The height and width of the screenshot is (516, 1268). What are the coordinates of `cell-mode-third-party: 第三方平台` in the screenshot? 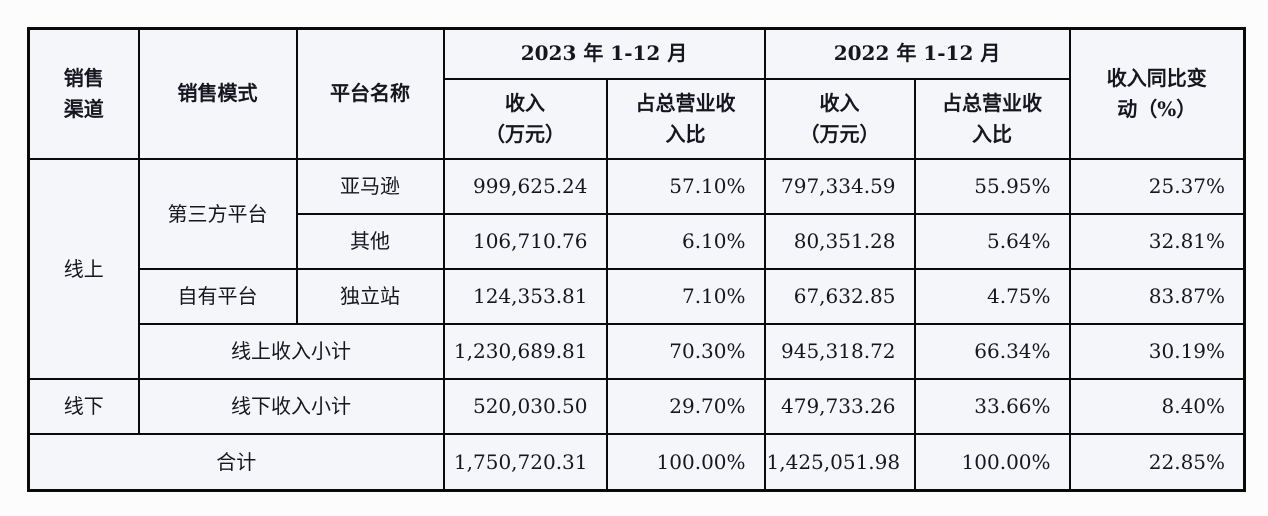 It's located at (217, 213).